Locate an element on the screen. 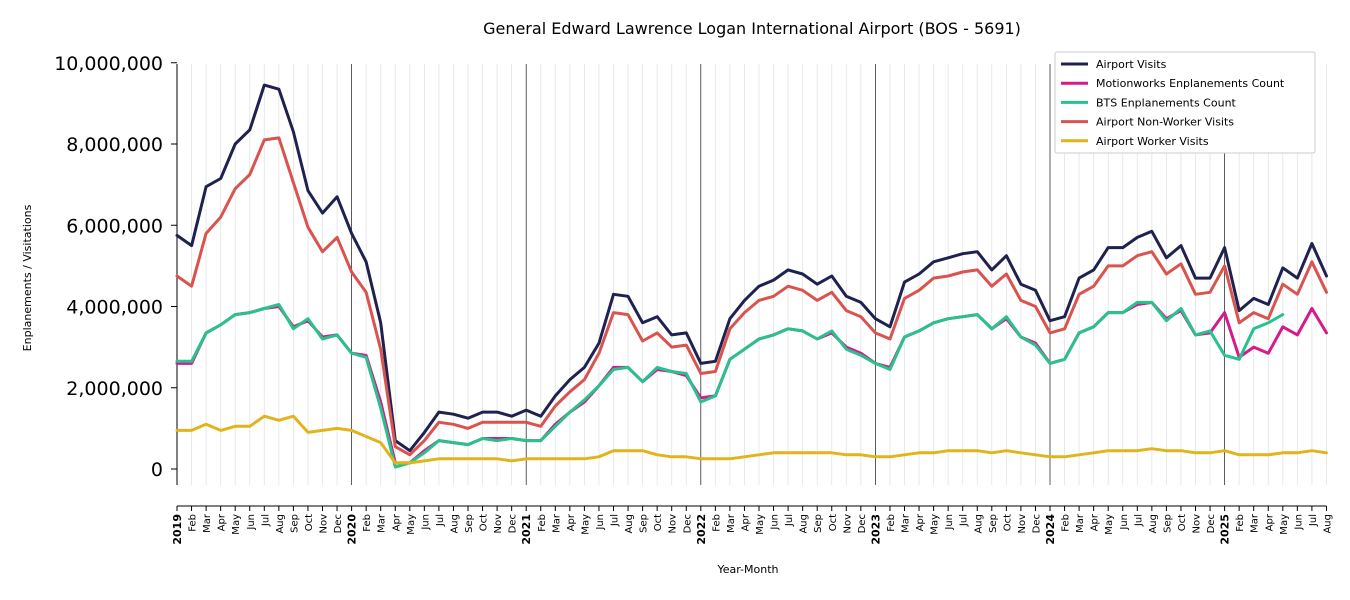 The height and width of the screenshot is (600, 1350). y-axis-label: Enplanements / Visitations is located at coordinates (27, 277).